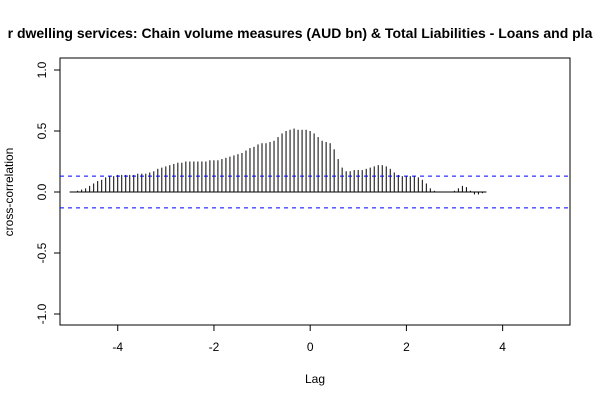  What do you see at coordinates (502, 347) in the screenshot?
I see `x-tick-label: 4` at bounding box center [502, 347].